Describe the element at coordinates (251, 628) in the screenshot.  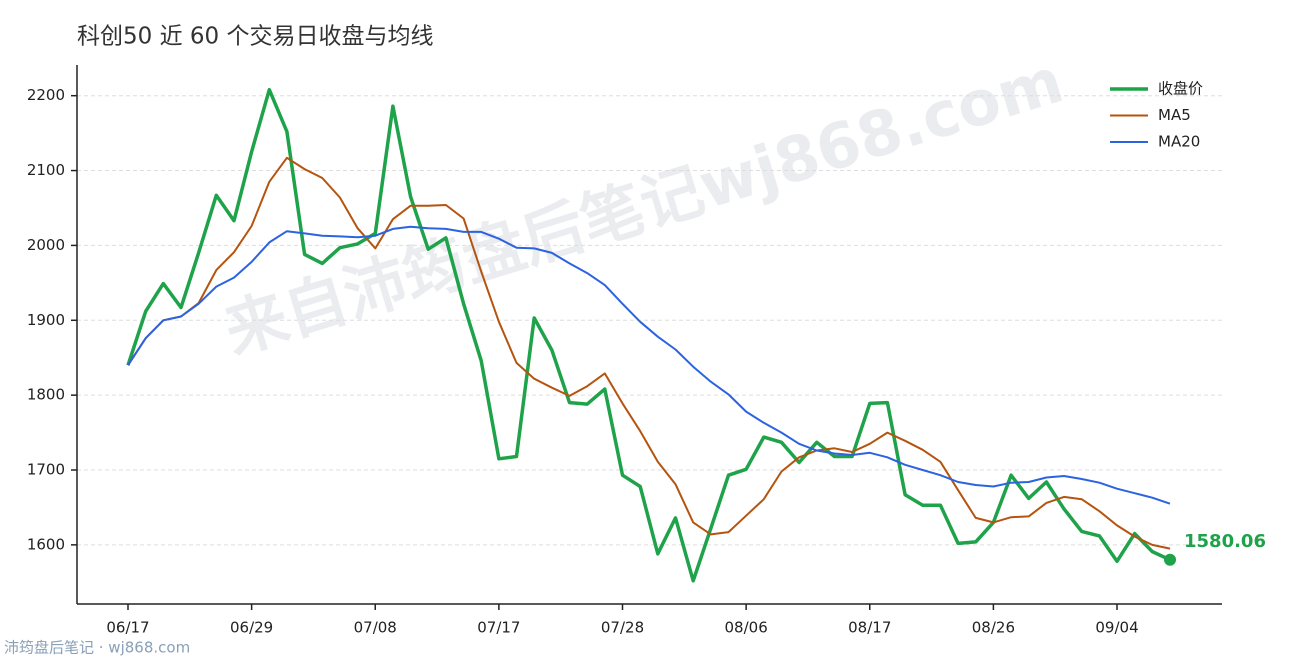
I see `x-tick-label: 06/29` at that location.